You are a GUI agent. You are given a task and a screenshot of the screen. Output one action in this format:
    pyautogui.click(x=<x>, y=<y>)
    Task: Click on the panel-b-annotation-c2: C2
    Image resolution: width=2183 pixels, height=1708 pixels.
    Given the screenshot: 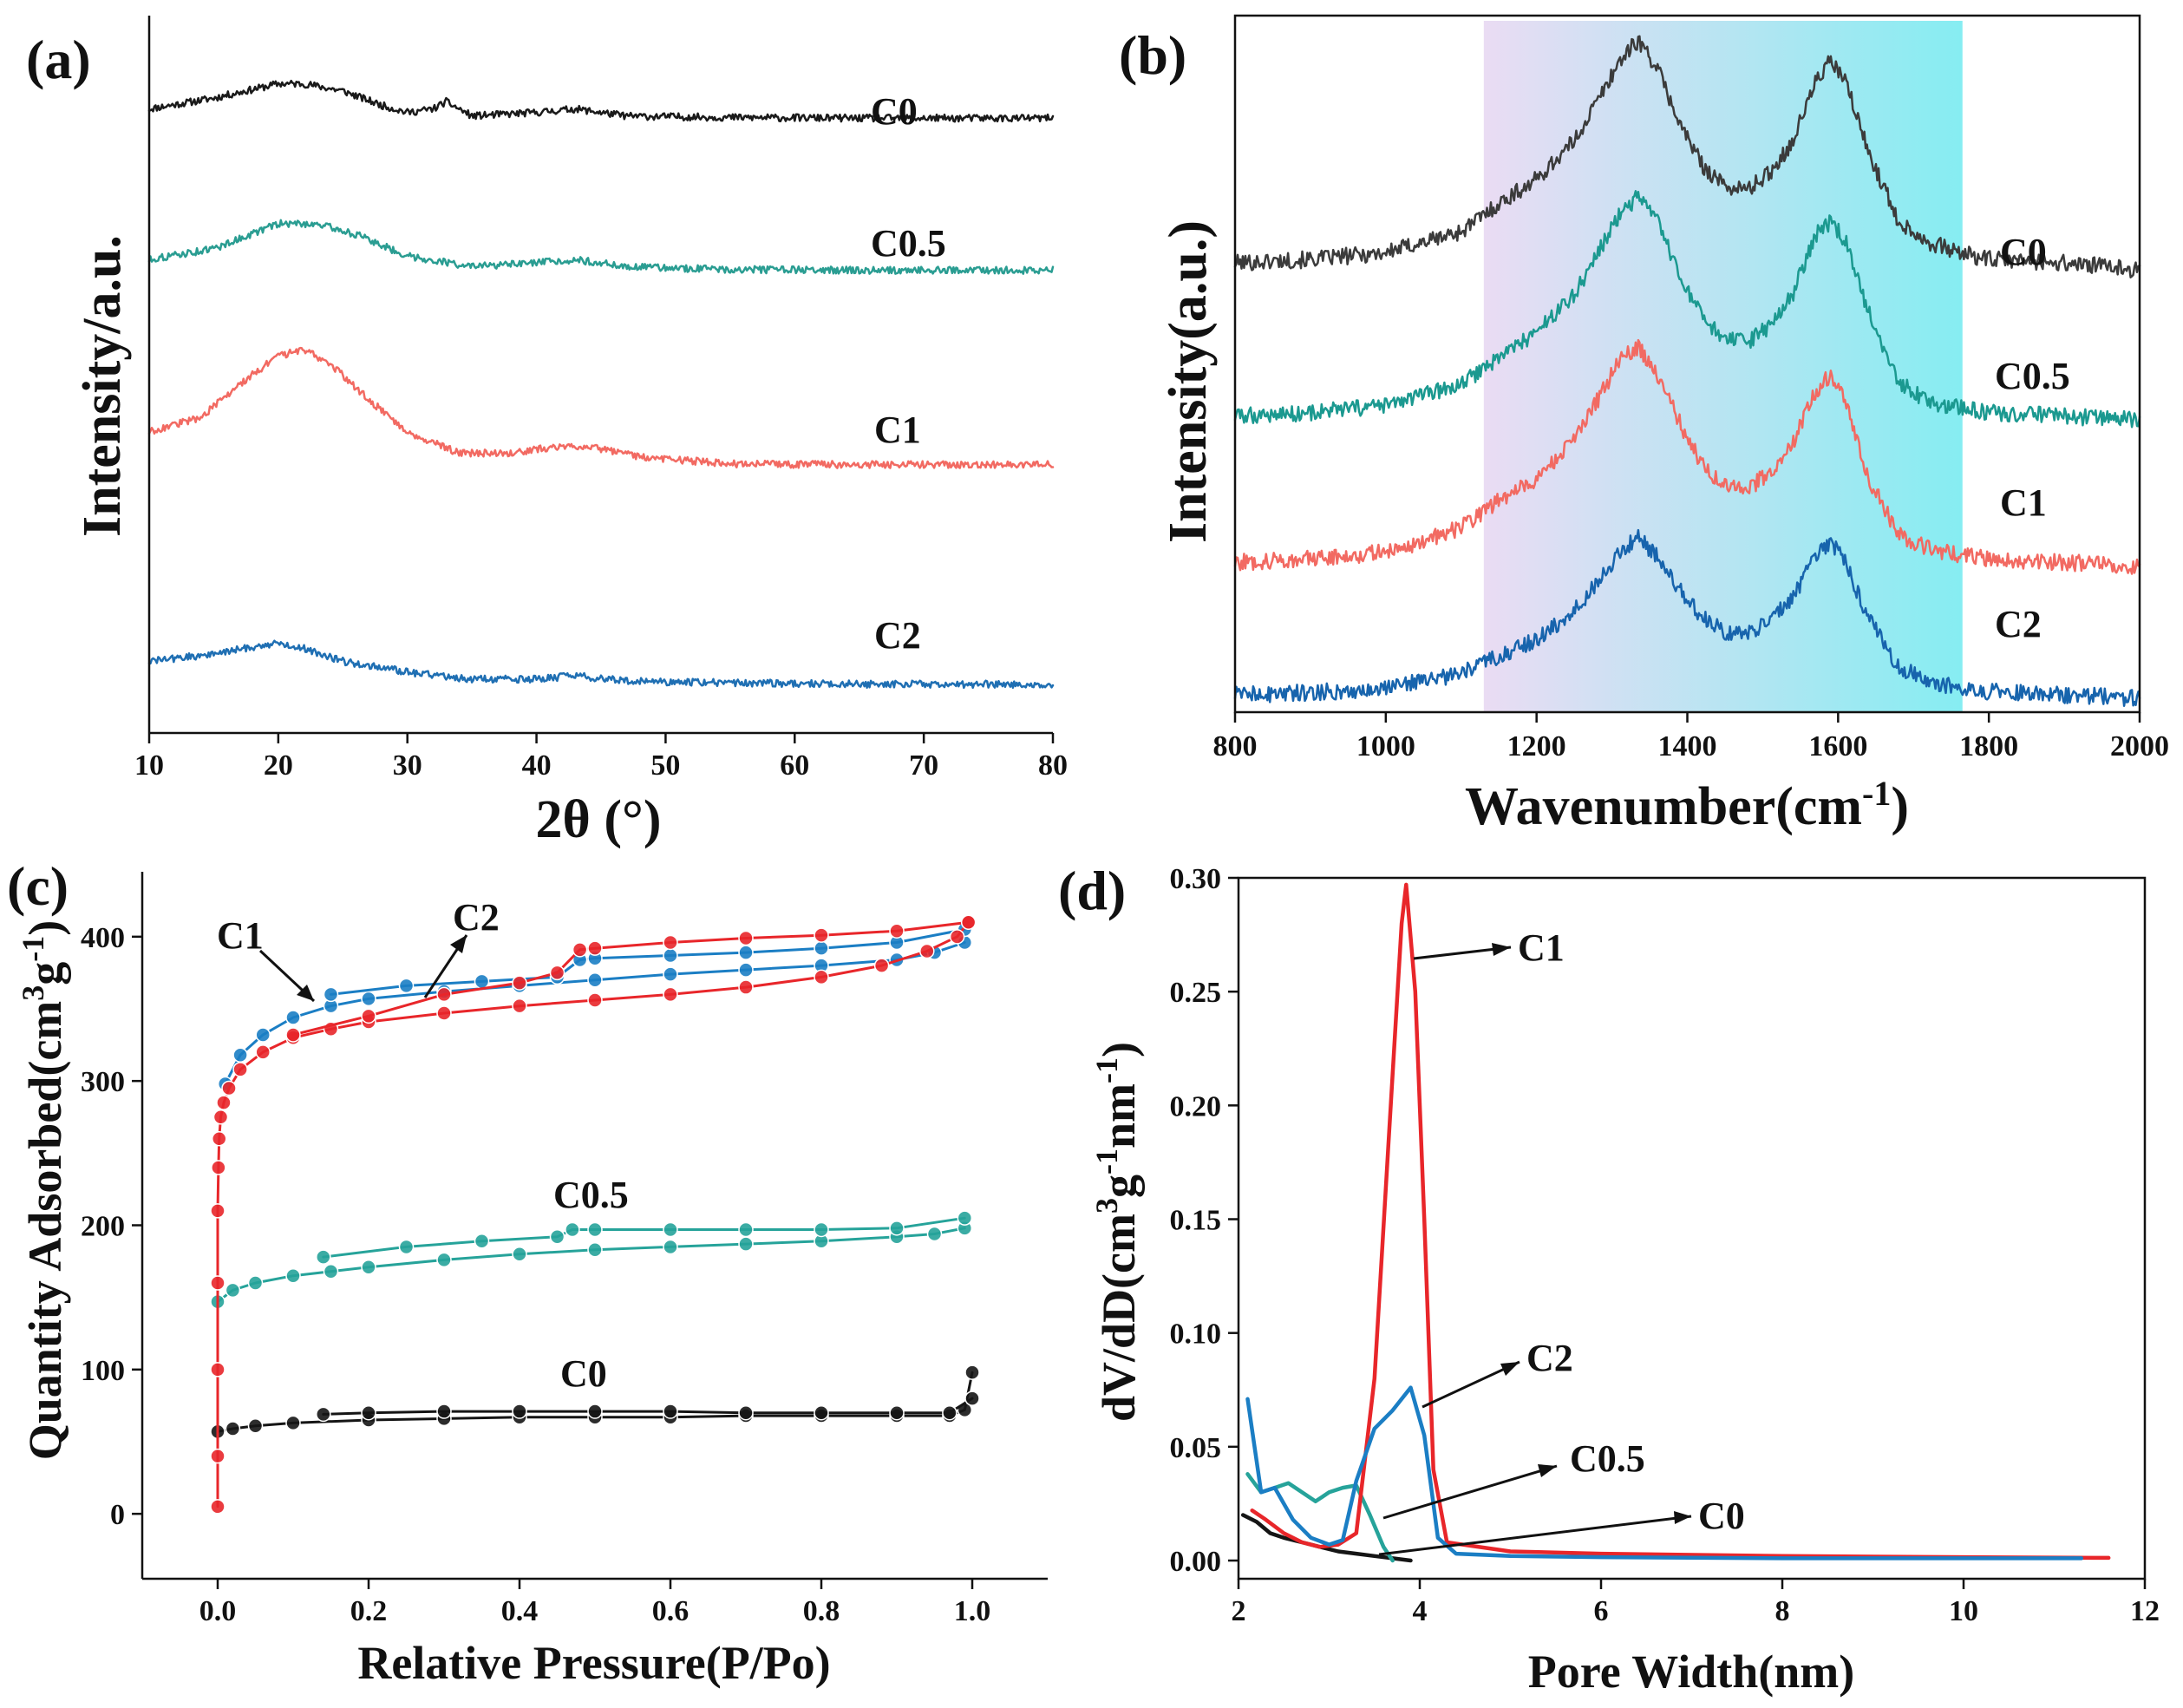 What is the action you would take?
    pyautogui.click(x=2018, y=624)
    